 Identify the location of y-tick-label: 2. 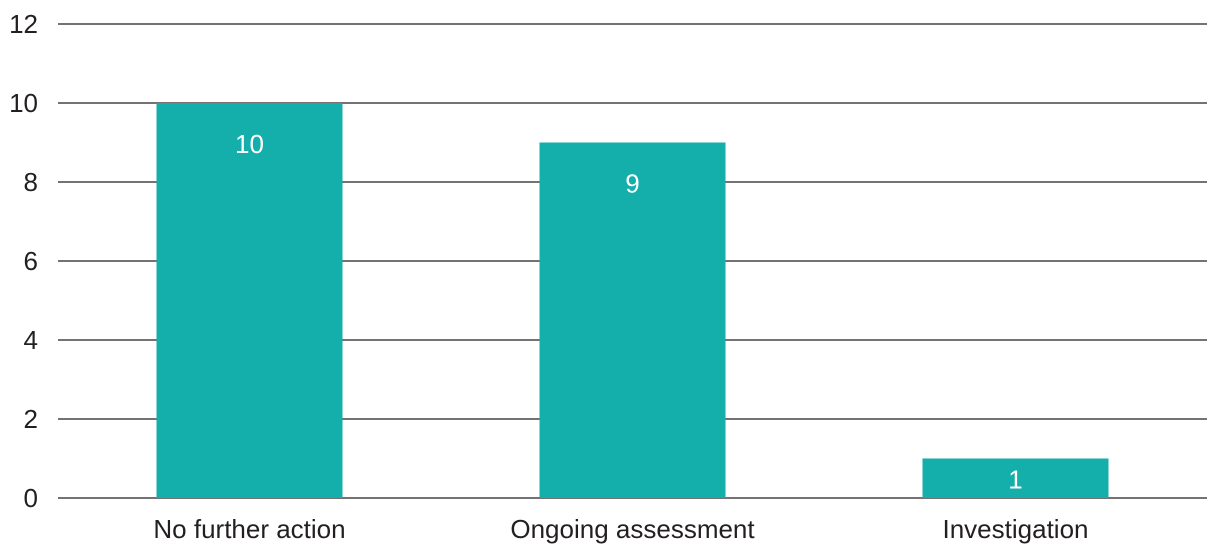
(31, 419).